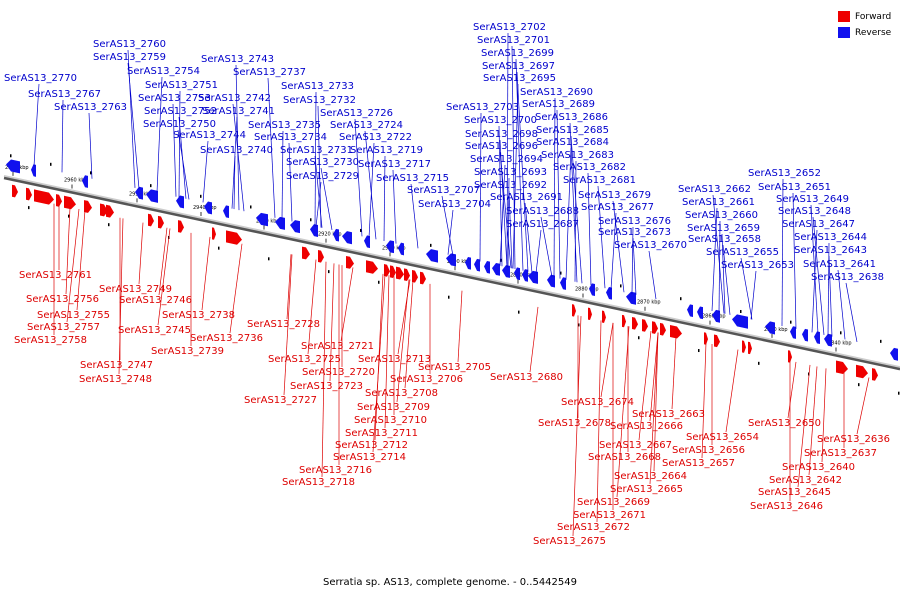  What do you see at coordinates (840, 453) in the screenshot?
I see `gene-label-forward: SerAS13_2637` at bounding box center [840, 453].